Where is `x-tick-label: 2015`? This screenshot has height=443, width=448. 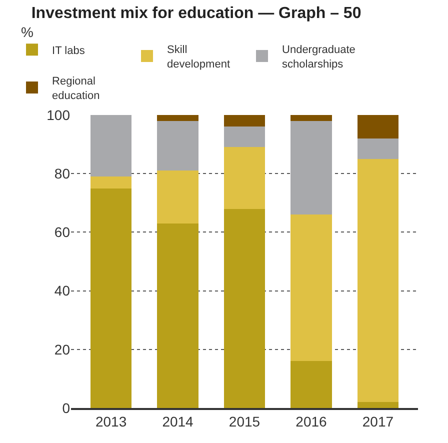
x-tick-label: 2015 is located at coordinates (244, 422).